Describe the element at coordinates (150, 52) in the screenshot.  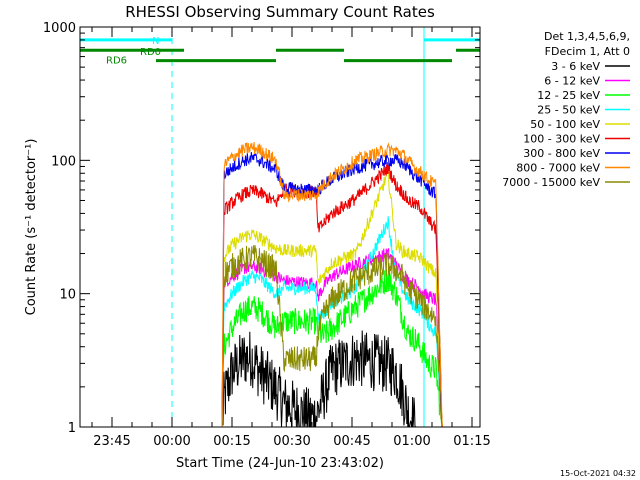
I see `status-bar-label-rd0: RD0` at that location.